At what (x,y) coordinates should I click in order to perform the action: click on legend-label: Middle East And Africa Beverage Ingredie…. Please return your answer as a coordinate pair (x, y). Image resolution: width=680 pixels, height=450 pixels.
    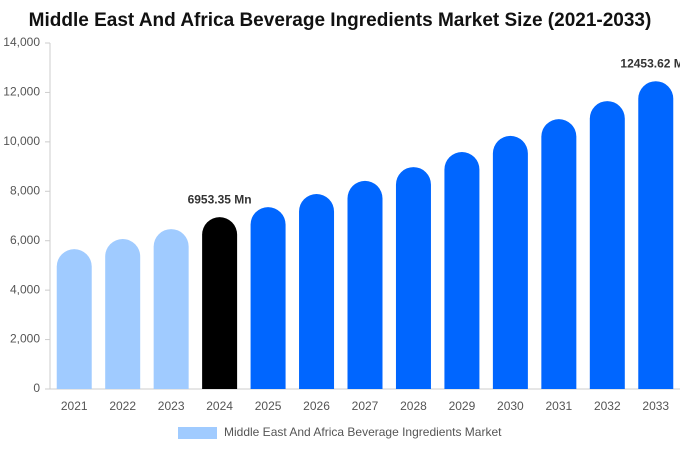
    Looking at the image, I should click on (363, 432).